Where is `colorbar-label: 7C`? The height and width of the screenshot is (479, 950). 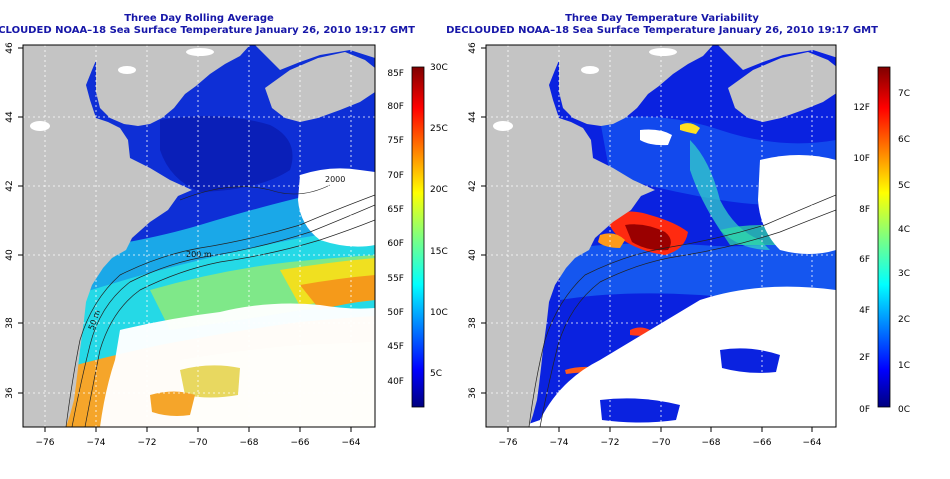
colorbar-label: 7C is located at coordinates (904, 94).